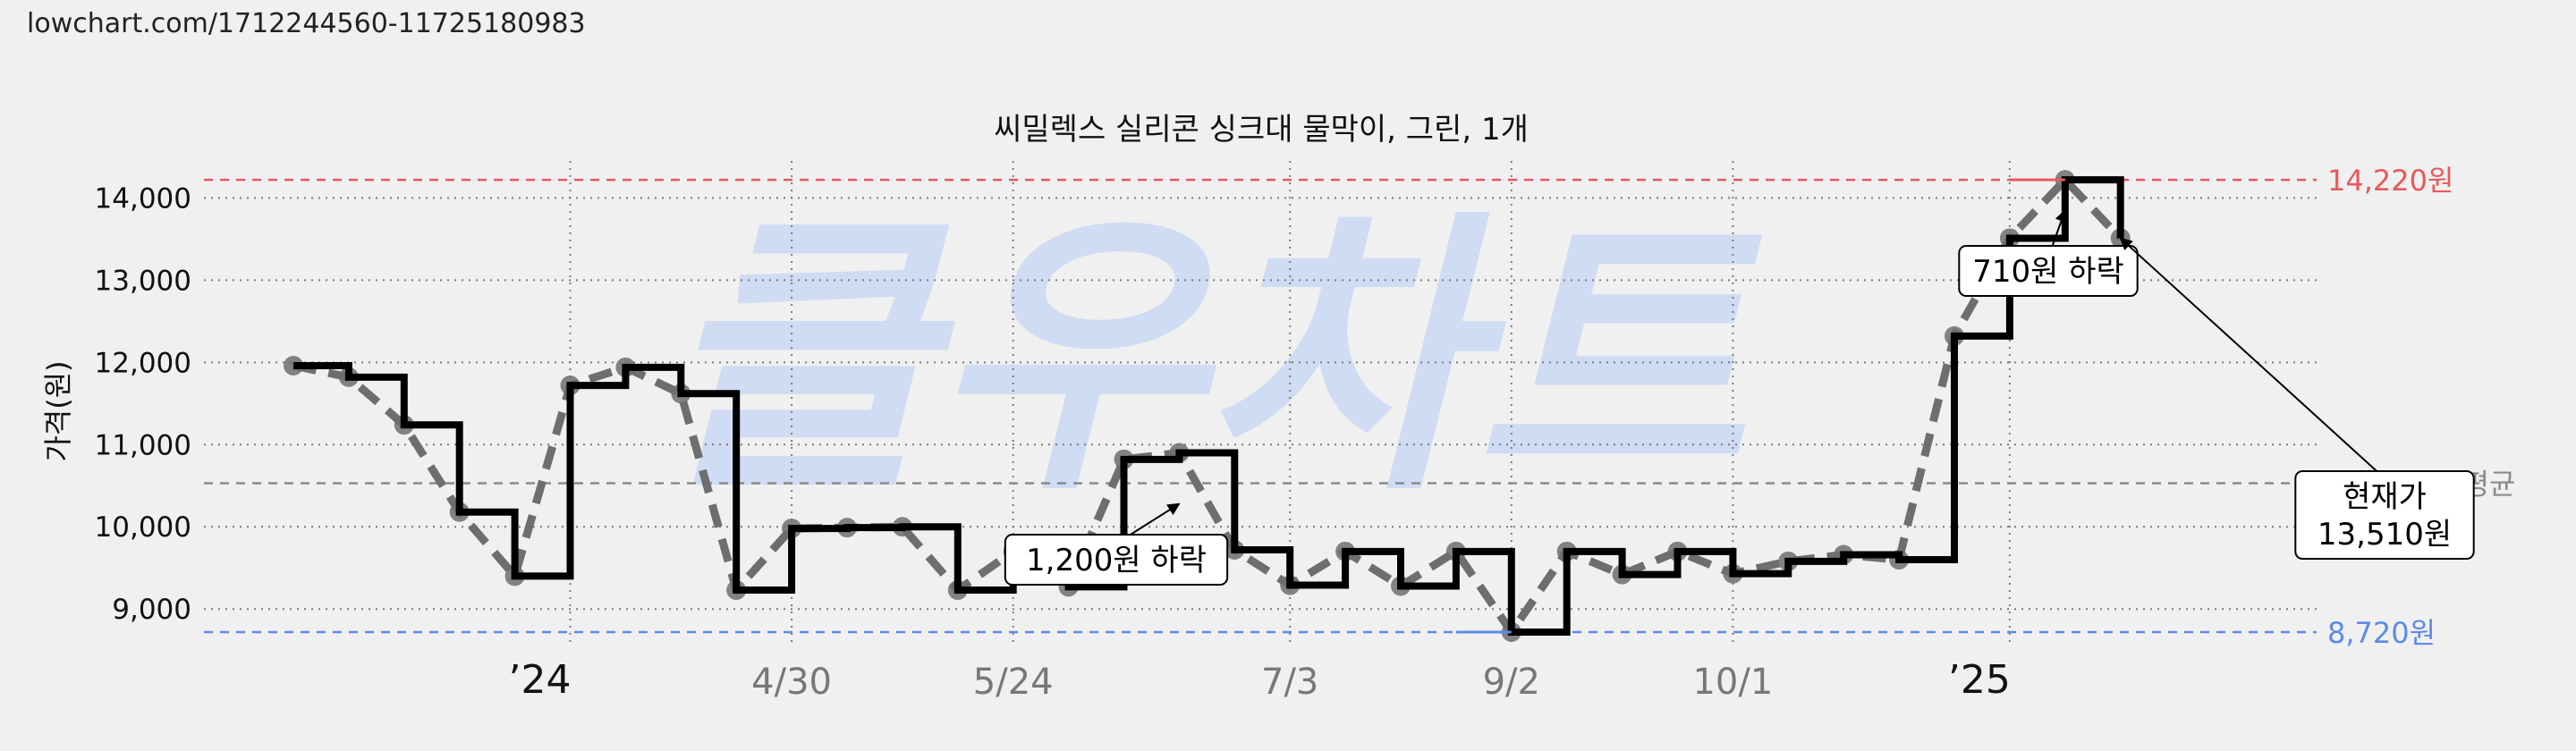  I want to click on y-tick-label: 14,000, so click(143, 198).